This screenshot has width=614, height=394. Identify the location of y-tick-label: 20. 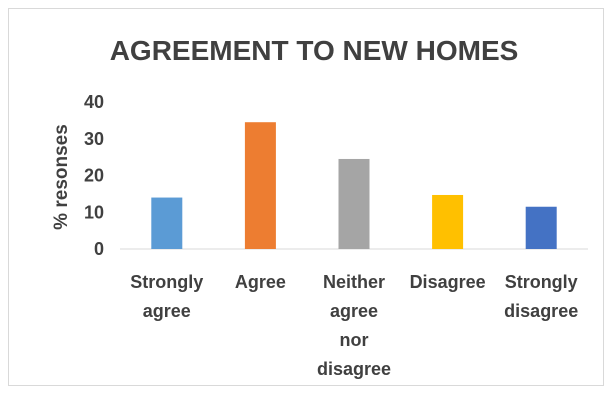
(94, 176).